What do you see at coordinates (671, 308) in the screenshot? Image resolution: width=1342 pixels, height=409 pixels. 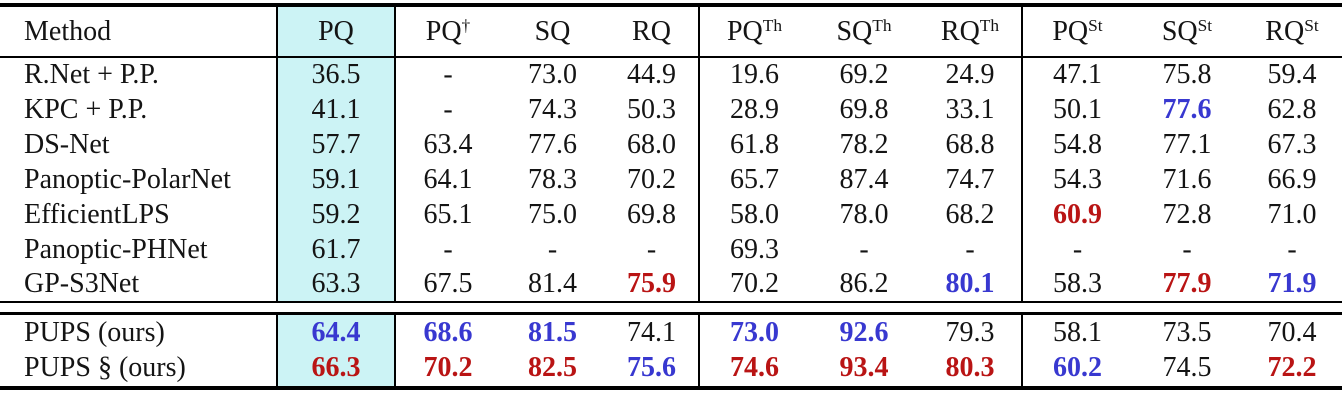 I see `section-divider-double-rule` at bounding box center [671, 308].